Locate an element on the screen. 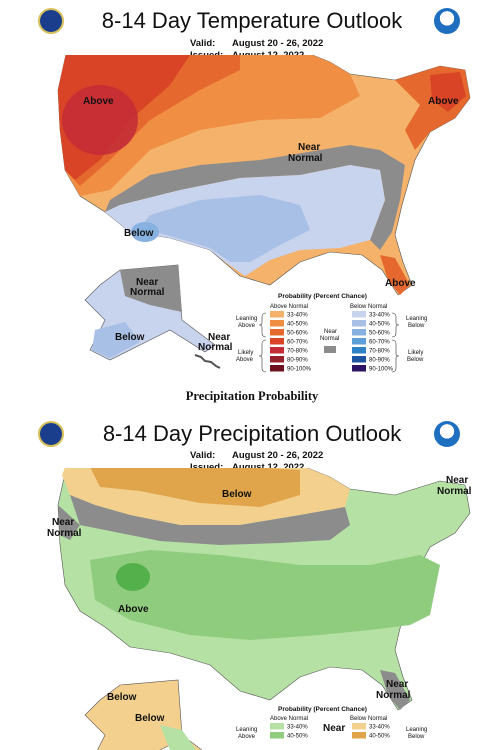 This screenshot has width=504, height=750. region-label-near-south: Near is located at coordinates (334, 728).